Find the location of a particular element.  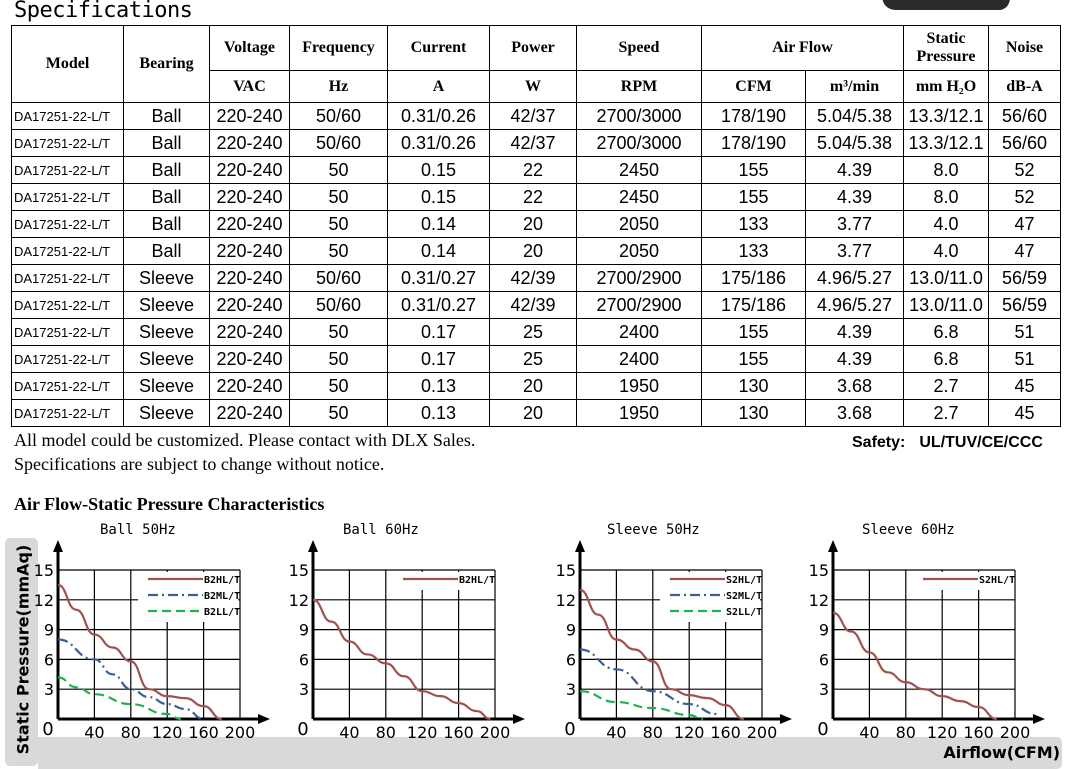

table-cell: 45 is located at coordinates (1024, 413).